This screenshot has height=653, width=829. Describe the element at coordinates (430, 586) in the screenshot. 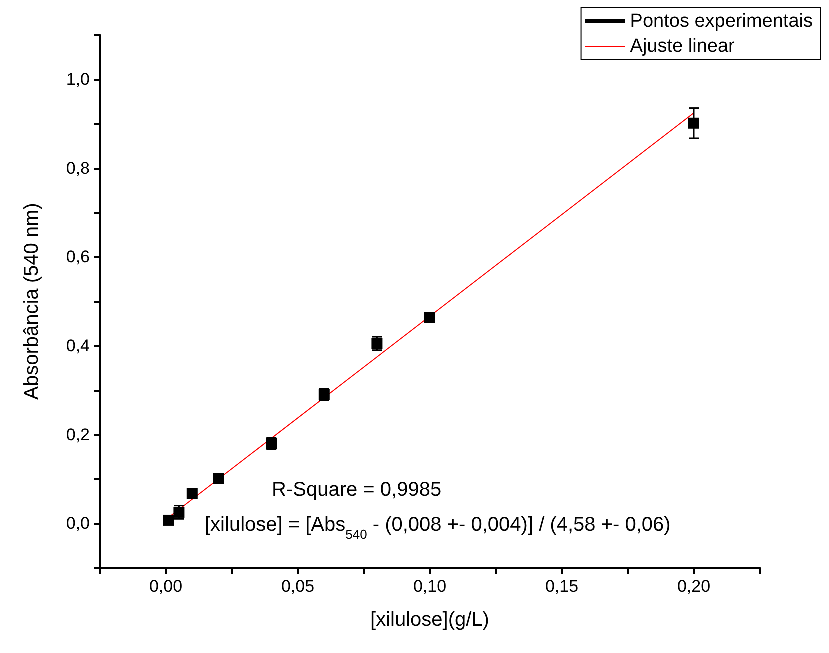

I see `x-tick-label: 0,10` at that location.